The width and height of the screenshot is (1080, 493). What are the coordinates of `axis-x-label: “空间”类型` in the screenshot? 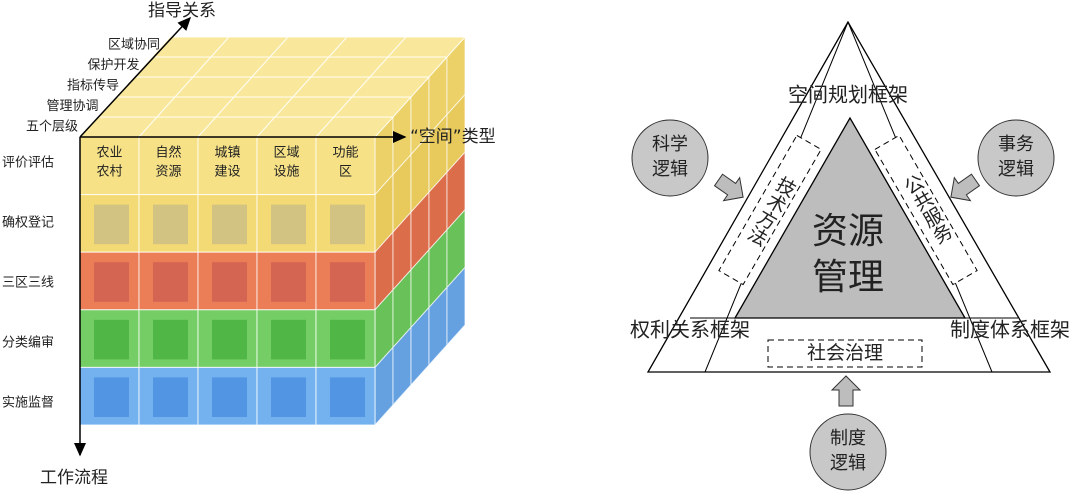 It's located at (453, 137).